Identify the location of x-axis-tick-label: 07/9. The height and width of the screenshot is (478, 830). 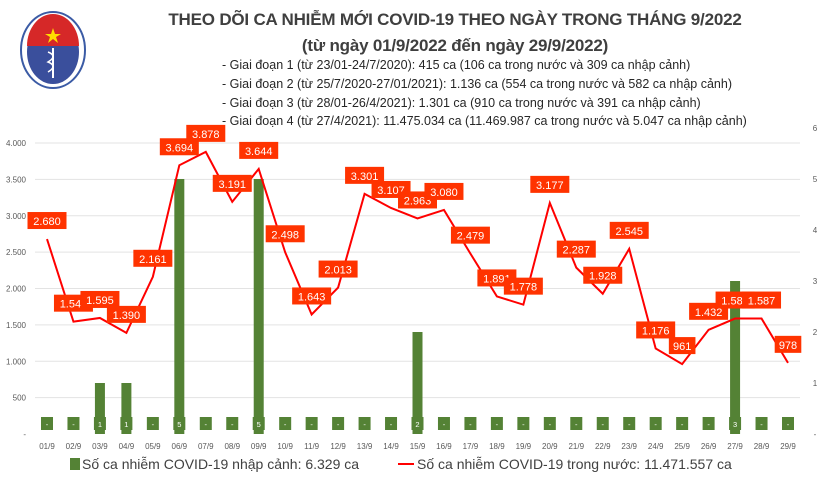
(206, 446).